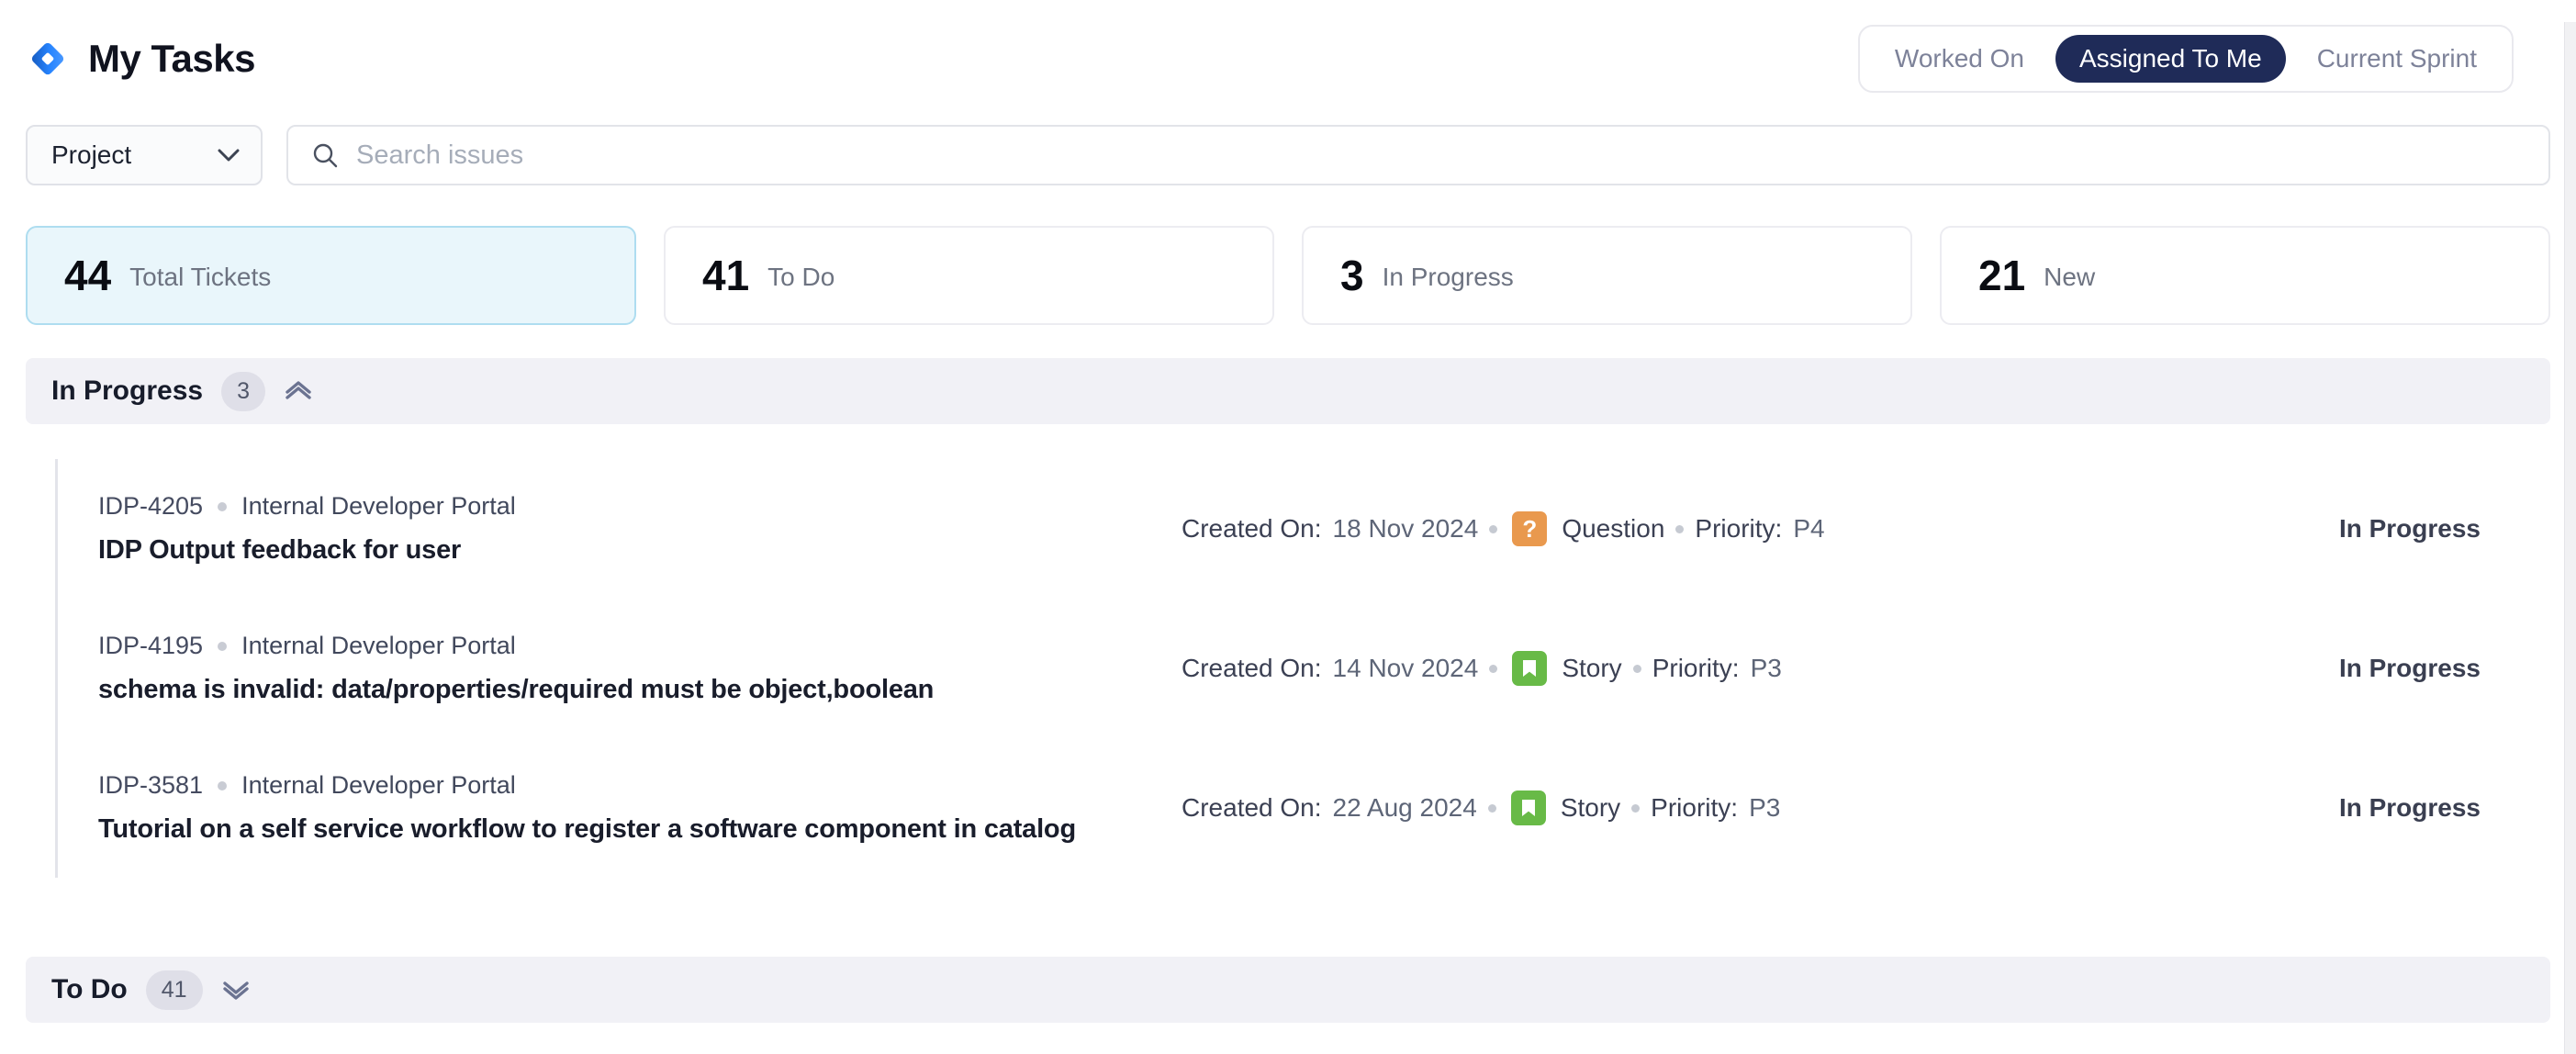 This screenshot has height=1054, width=2576. Describe the element at coordinates (151, 785) in the screenshot. I see `task-key: IDP-3581` at that location.